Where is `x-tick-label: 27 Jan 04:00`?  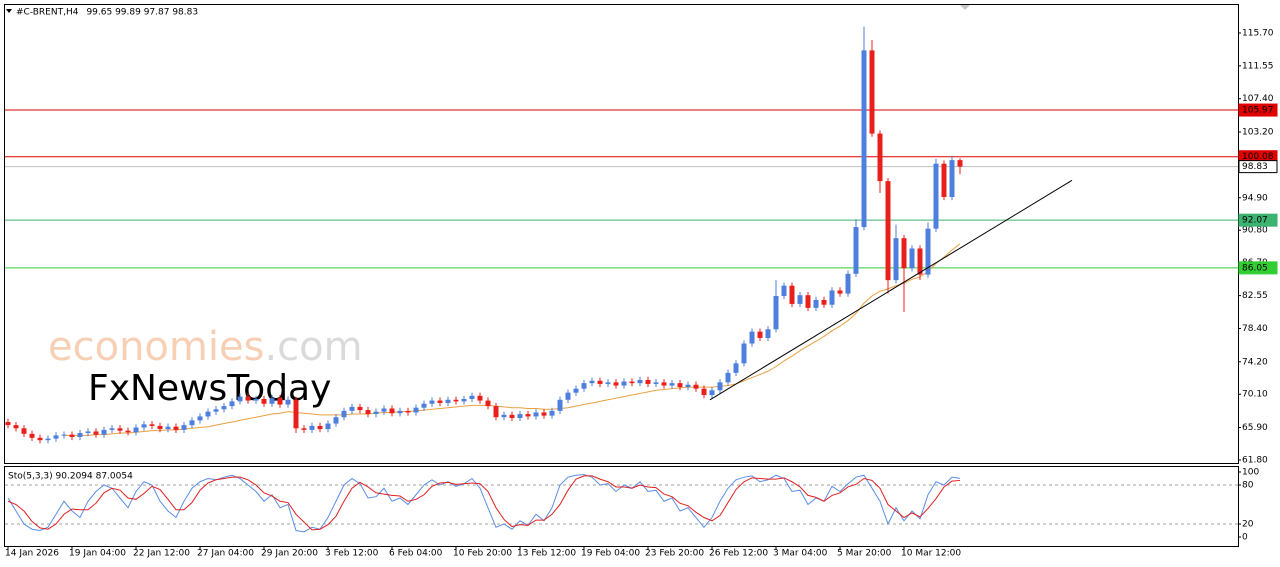 x-tick-label: 27 Jan 04:00 is located at coordinates (225, 554).